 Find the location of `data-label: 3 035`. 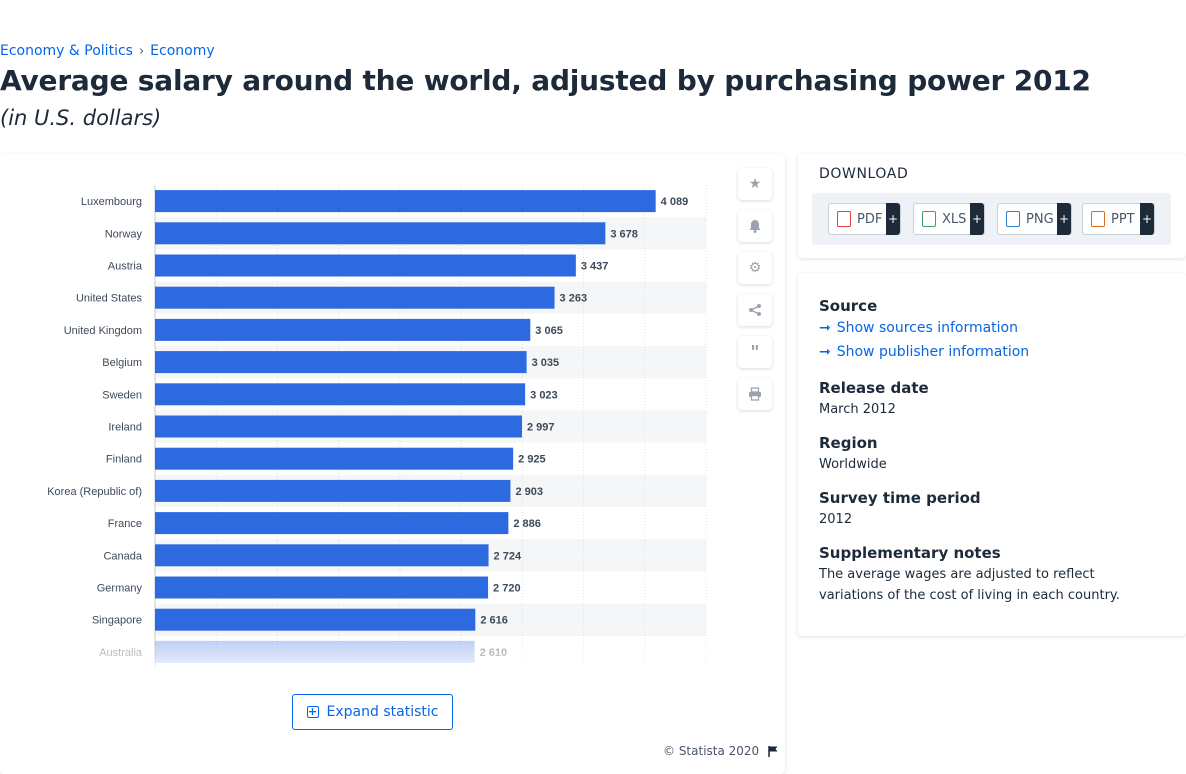

data-label: 3 035 is located at coordinates (546, 363).